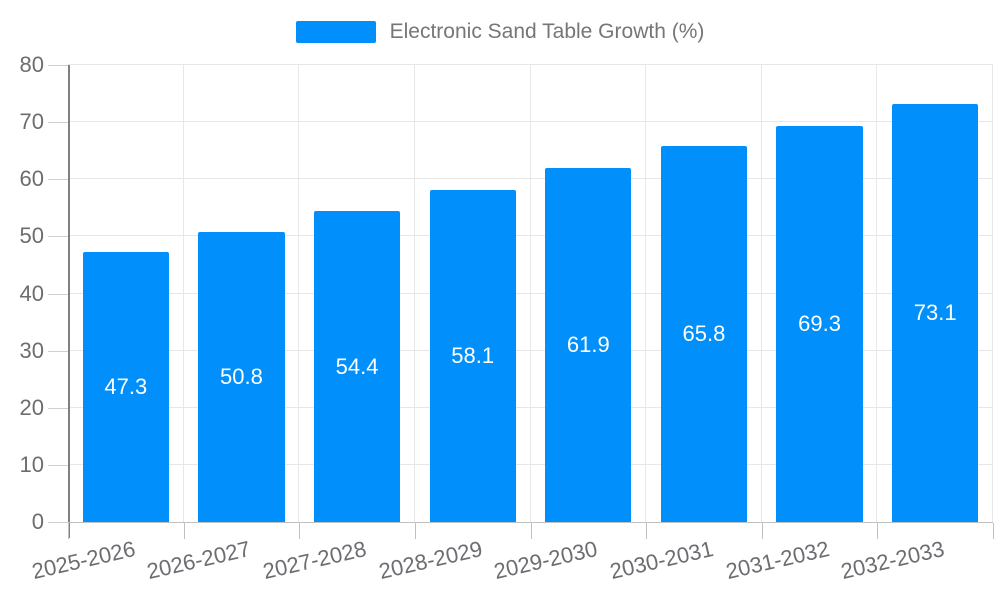 The image size is (1000, 600). I want to click on legend-item: Electronic Sand Table Growth (%), so click(500, 32).